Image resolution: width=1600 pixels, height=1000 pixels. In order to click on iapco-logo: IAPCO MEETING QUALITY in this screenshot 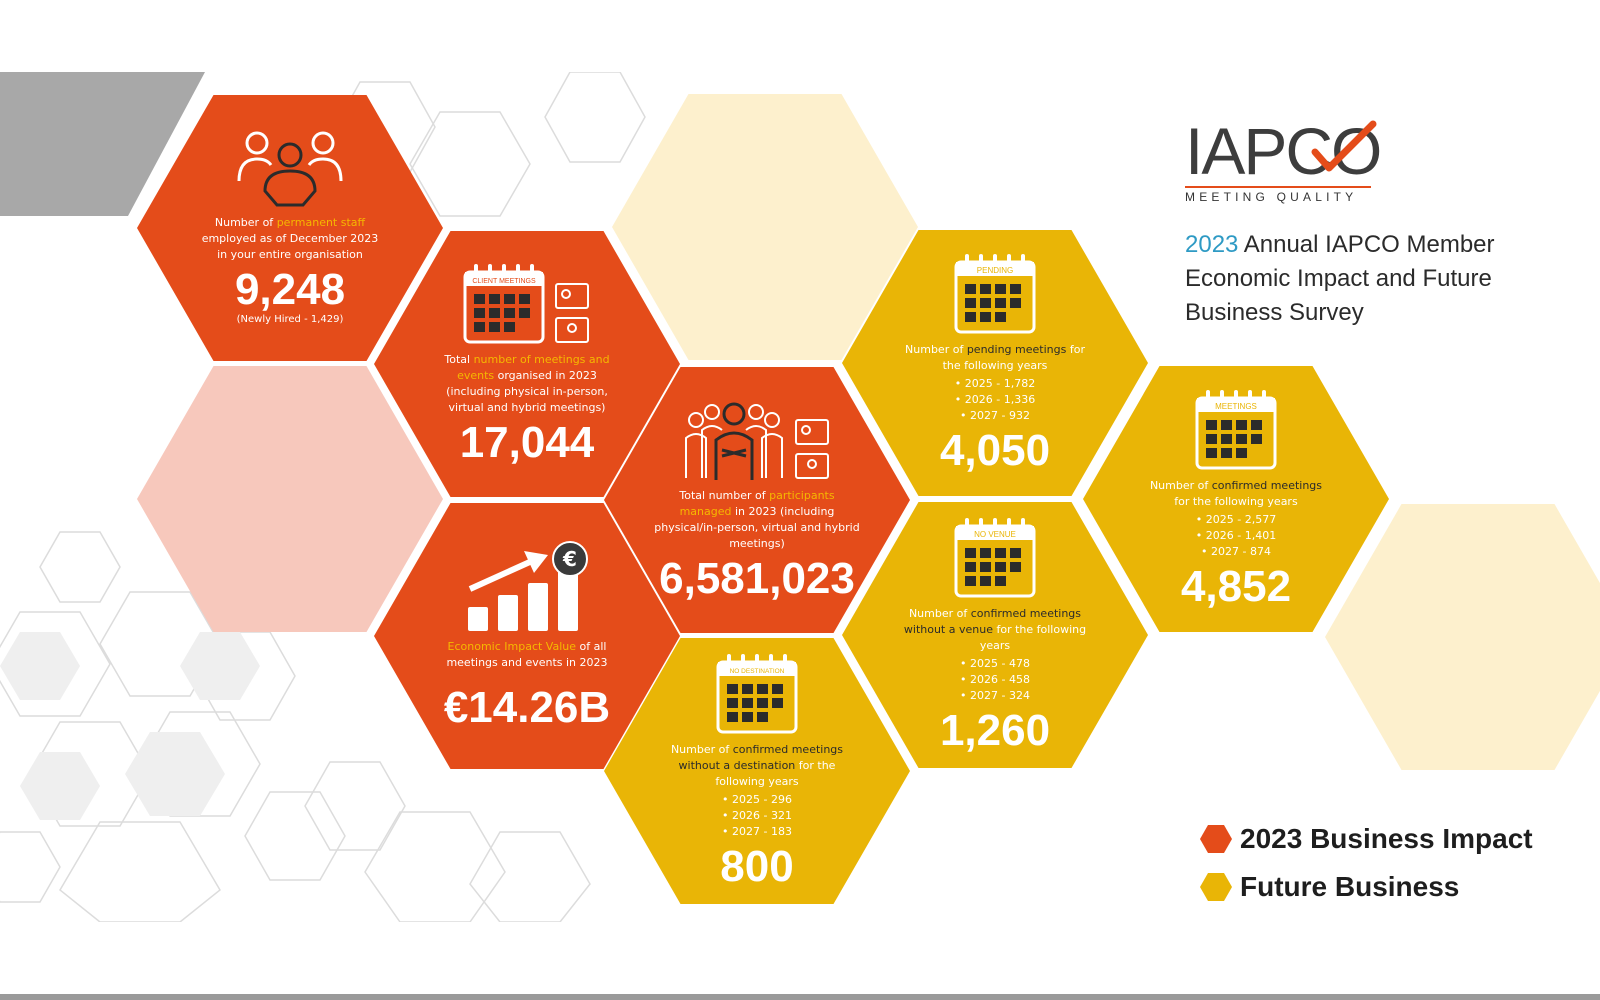, I will do `click(1285, 161)`.